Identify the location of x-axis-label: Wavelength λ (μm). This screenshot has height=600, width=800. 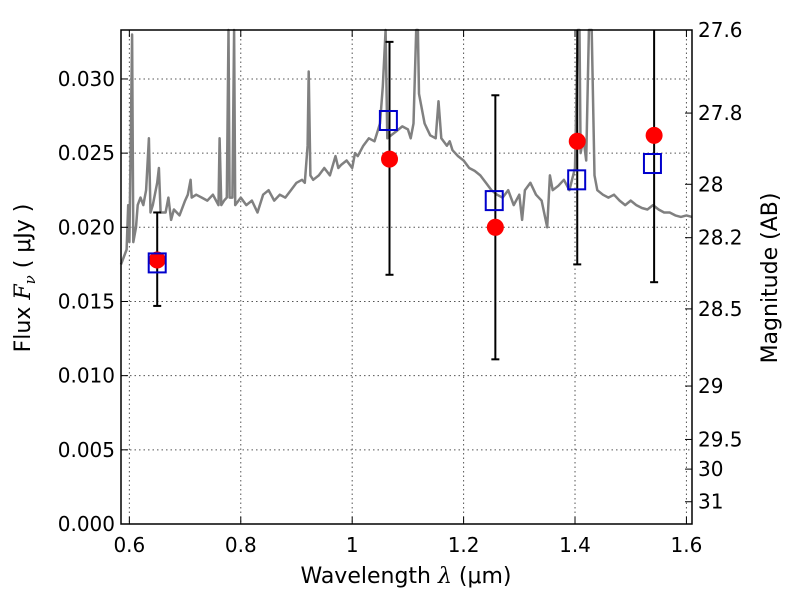
(405, 576).